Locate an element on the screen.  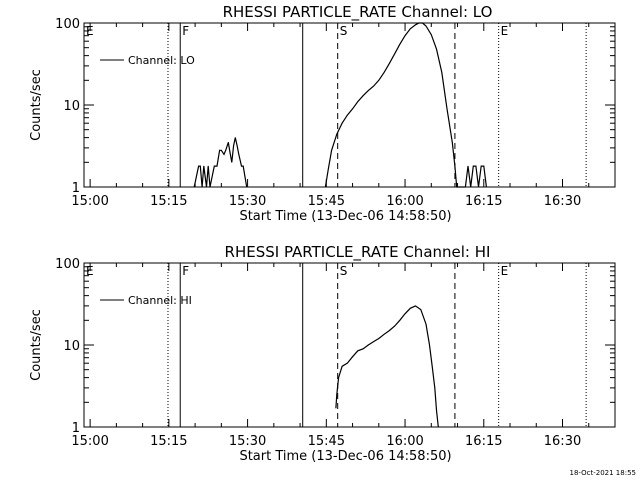
x-tick-label: 15:00 is located at coordinates (89, 441).